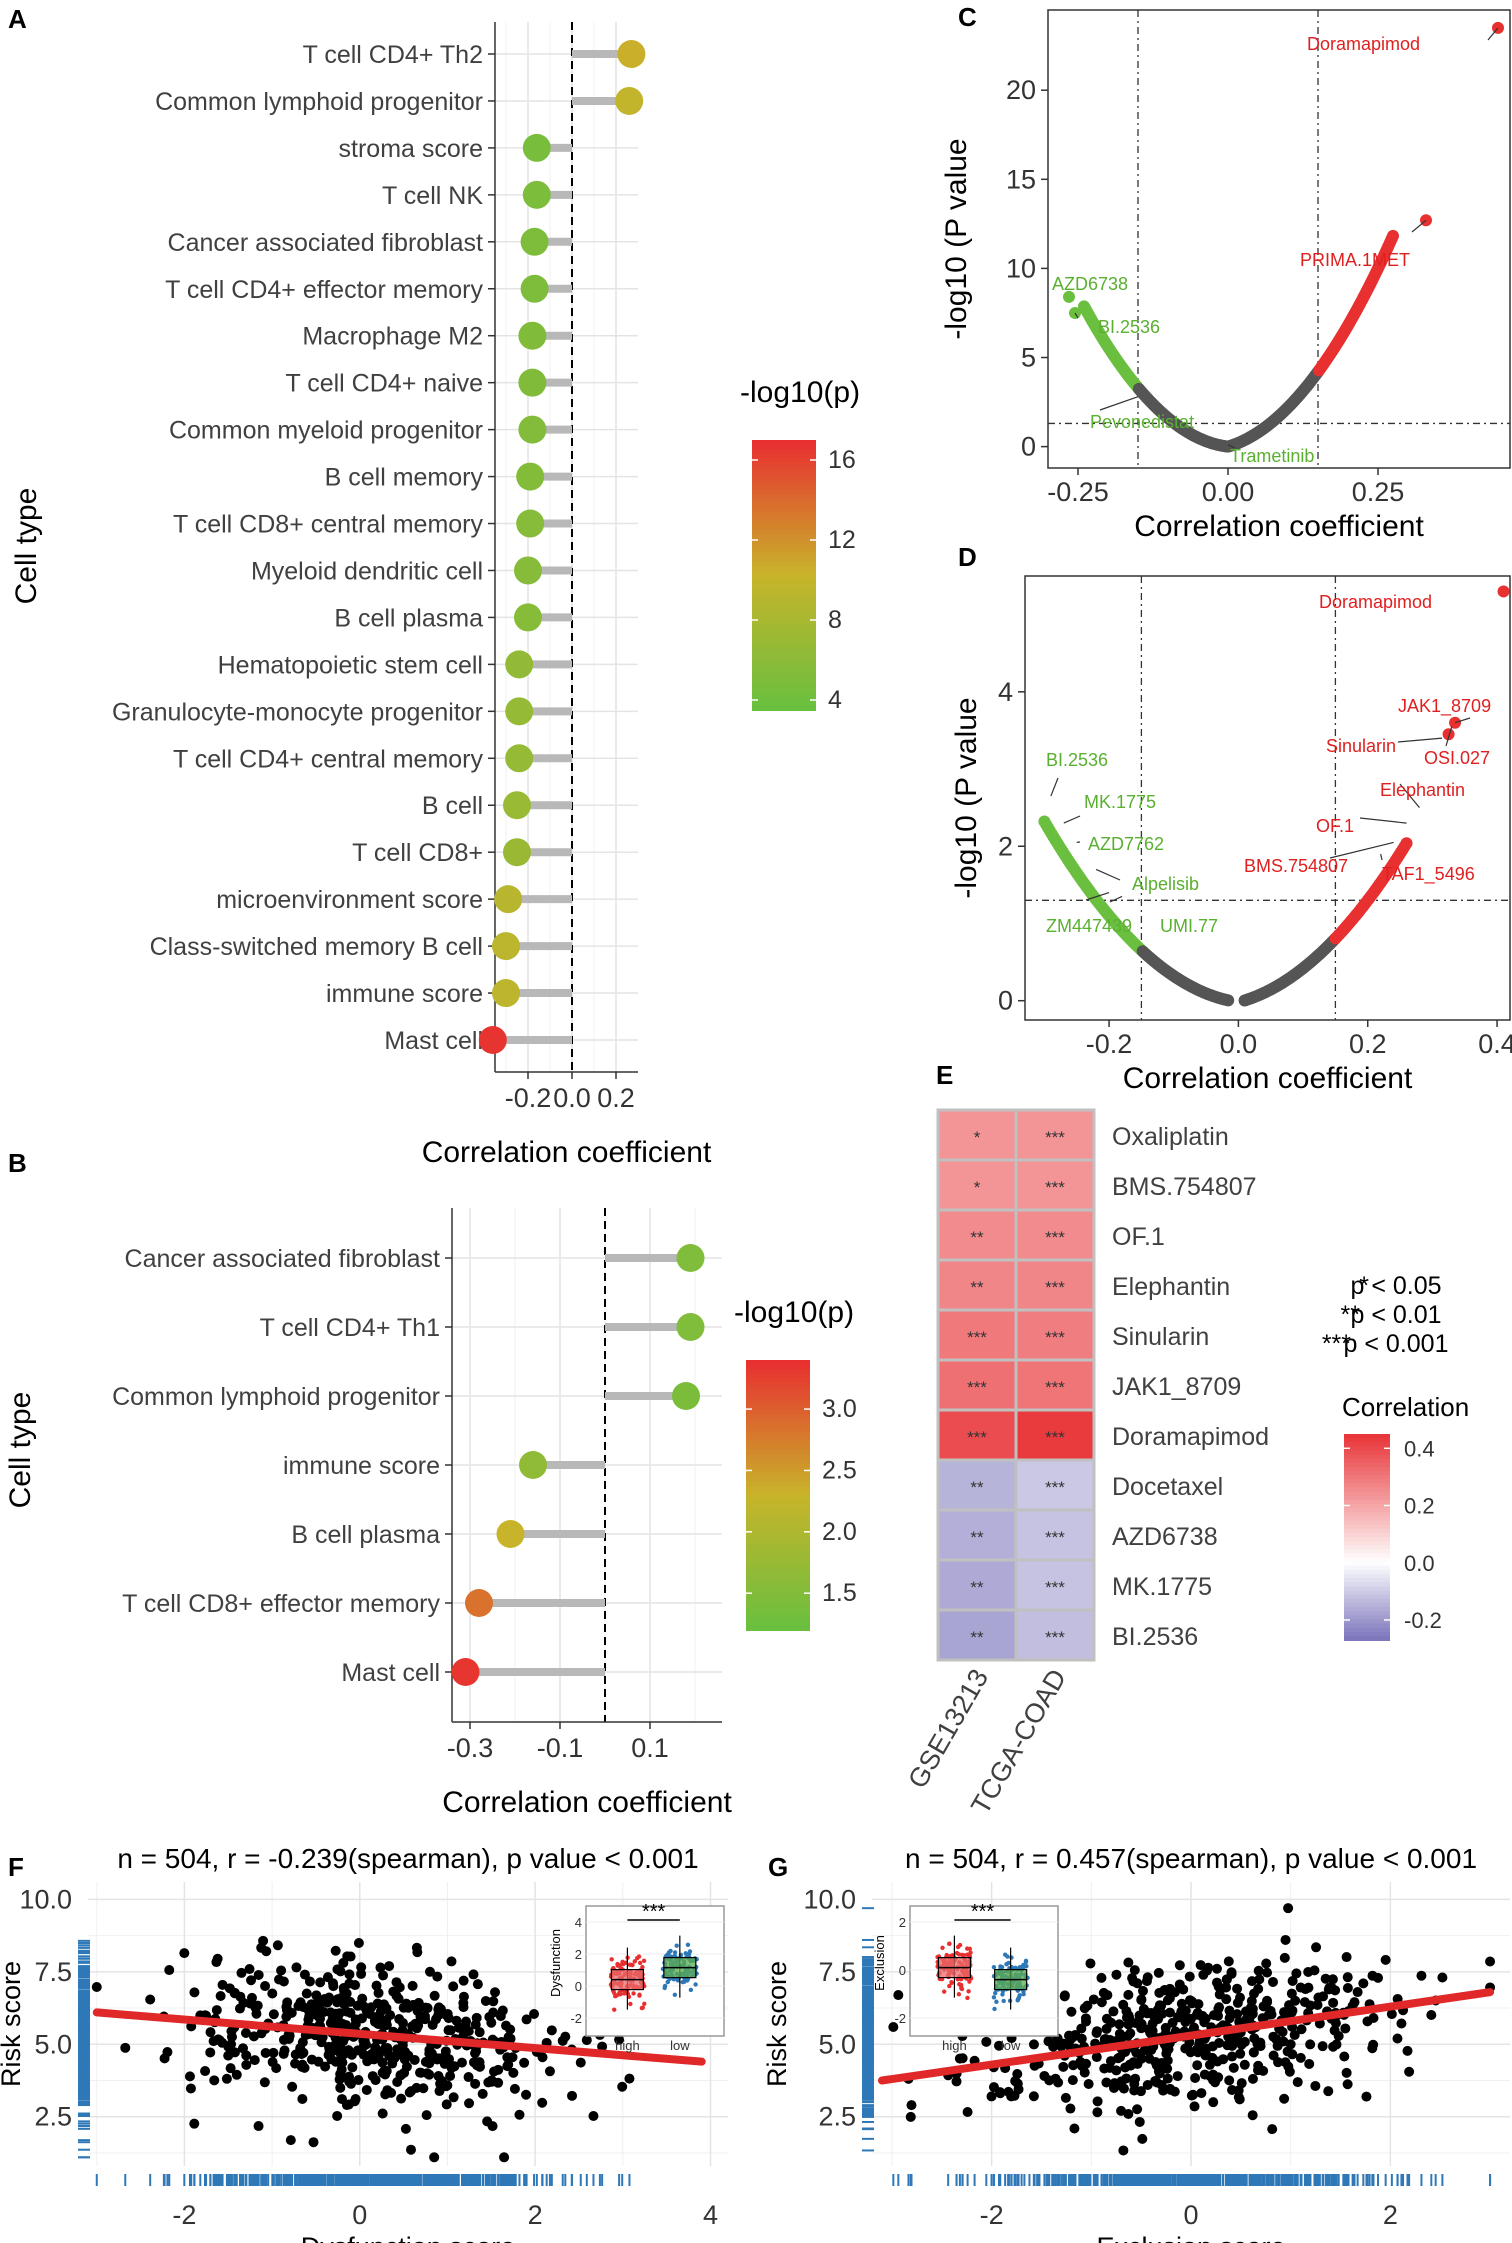  Describe the element at coordinates (1495, 1044) in the screenshot. I see `x-tick-label: 0.4` at that location.